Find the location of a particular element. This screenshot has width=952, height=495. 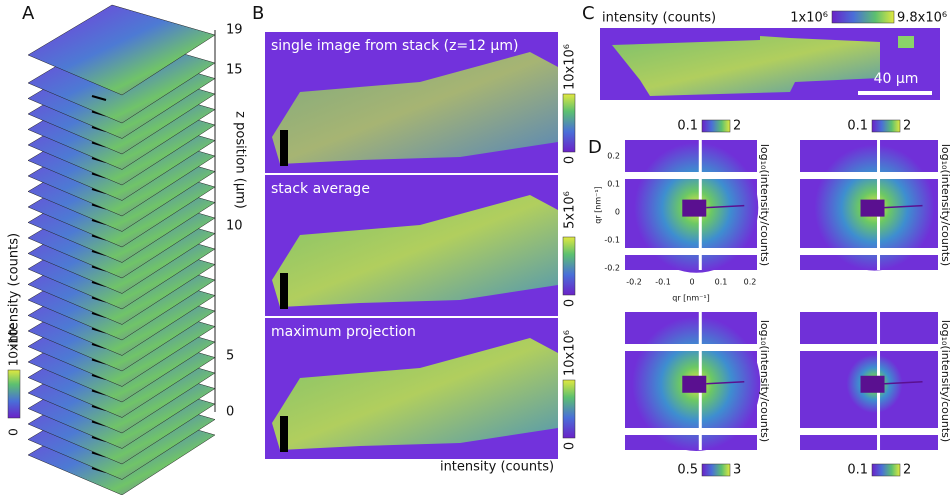

y-tick-label: -0.2 is located at coordinates (612, 268).